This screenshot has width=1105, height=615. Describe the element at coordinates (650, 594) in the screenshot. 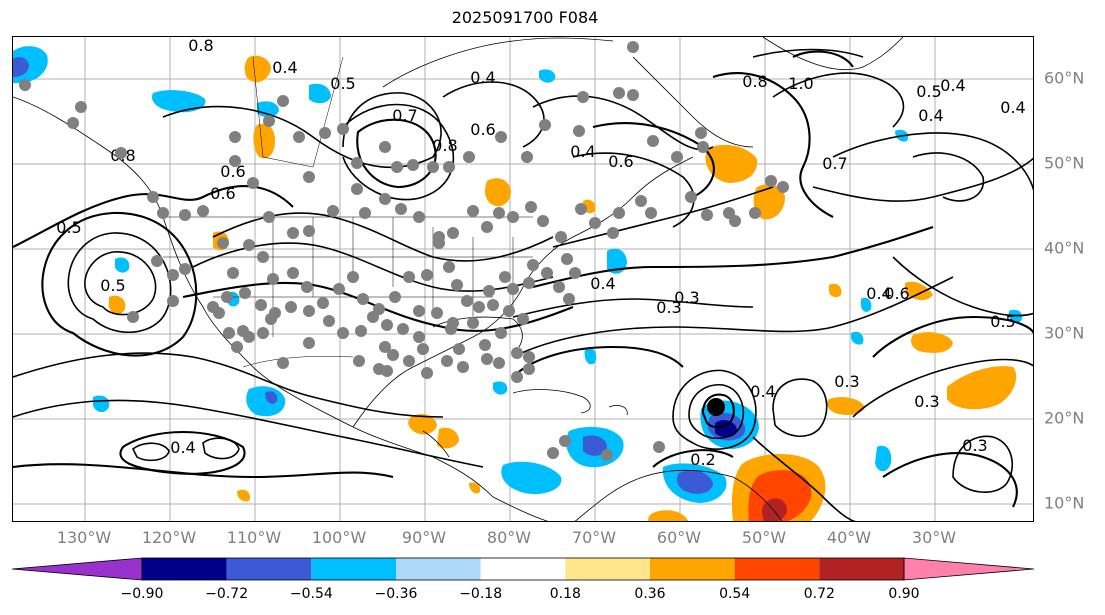

I see `colorbar-tick-label: 0.36` at that location.